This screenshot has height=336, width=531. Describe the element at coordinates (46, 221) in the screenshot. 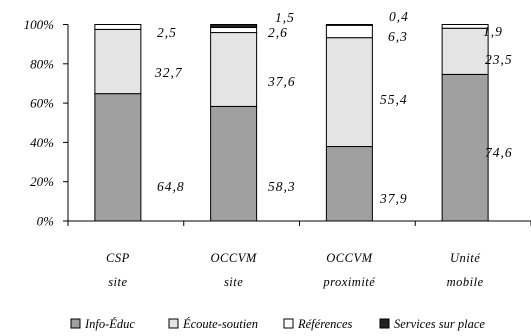

I see `y-tick-label: 0%` at that location.